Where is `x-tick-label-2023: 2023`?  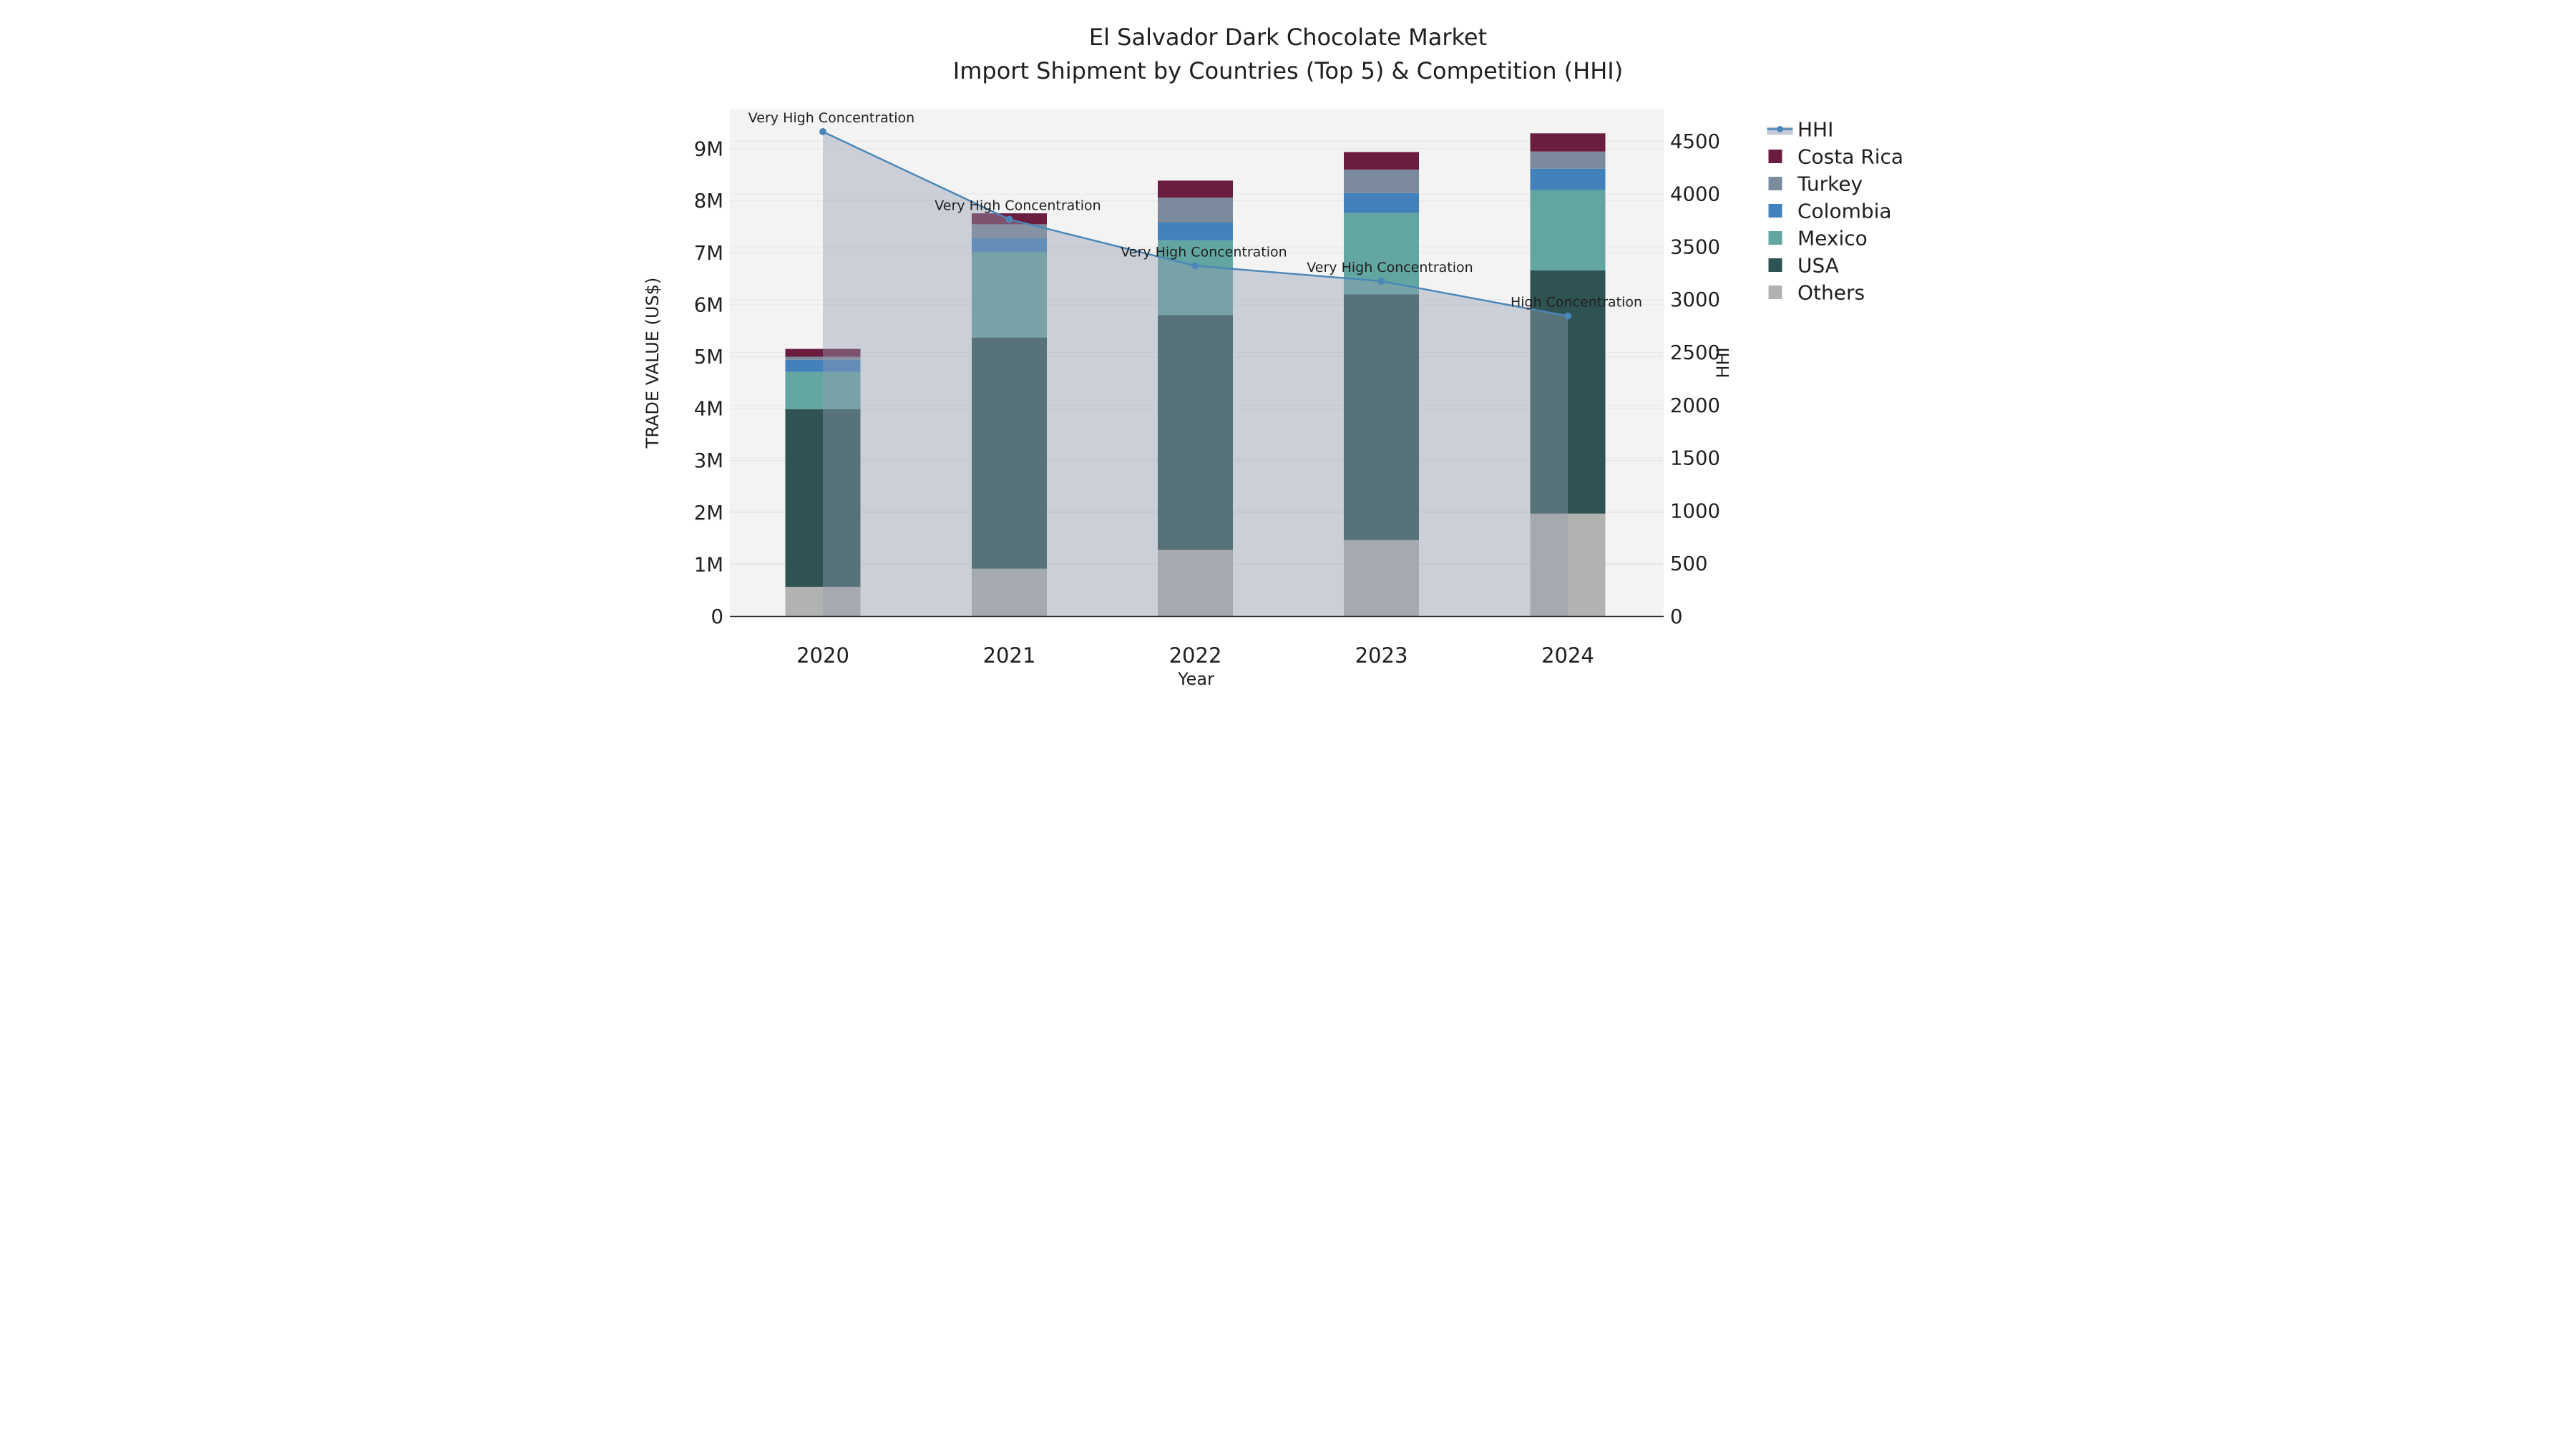 x-tick-label-2023: 2023 is located at coordinates (1381, 655).